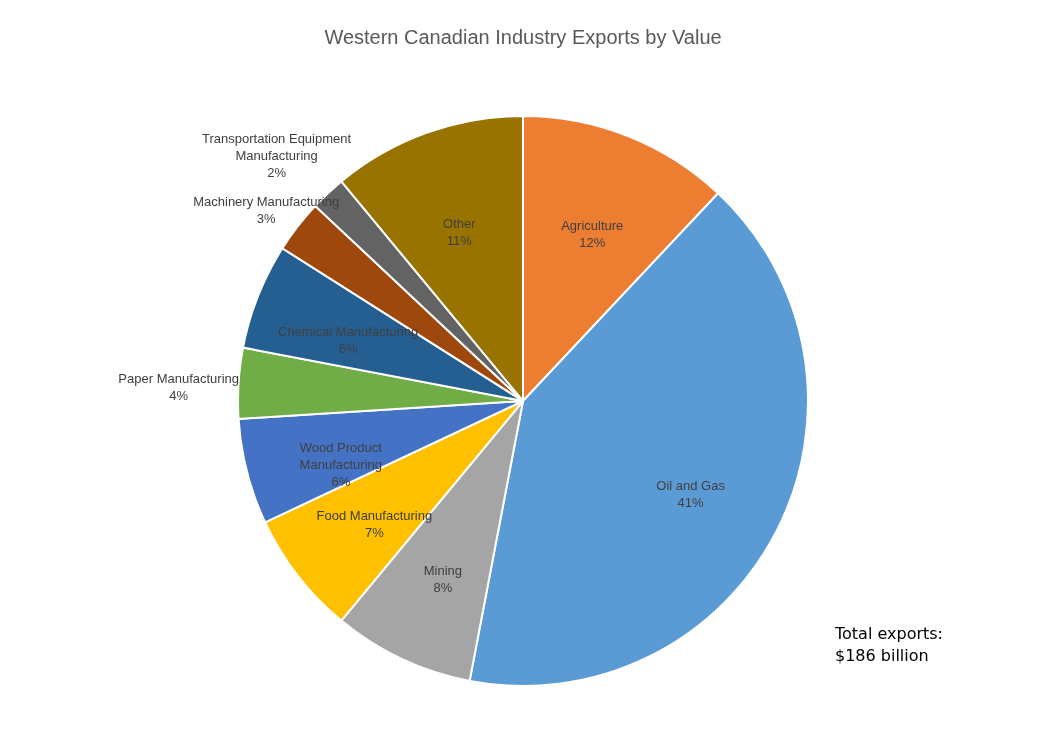  What do you see at coordinates (443, 588) in the screenshot?
I see `data-label: 8%` at bounding box center [443, 588].